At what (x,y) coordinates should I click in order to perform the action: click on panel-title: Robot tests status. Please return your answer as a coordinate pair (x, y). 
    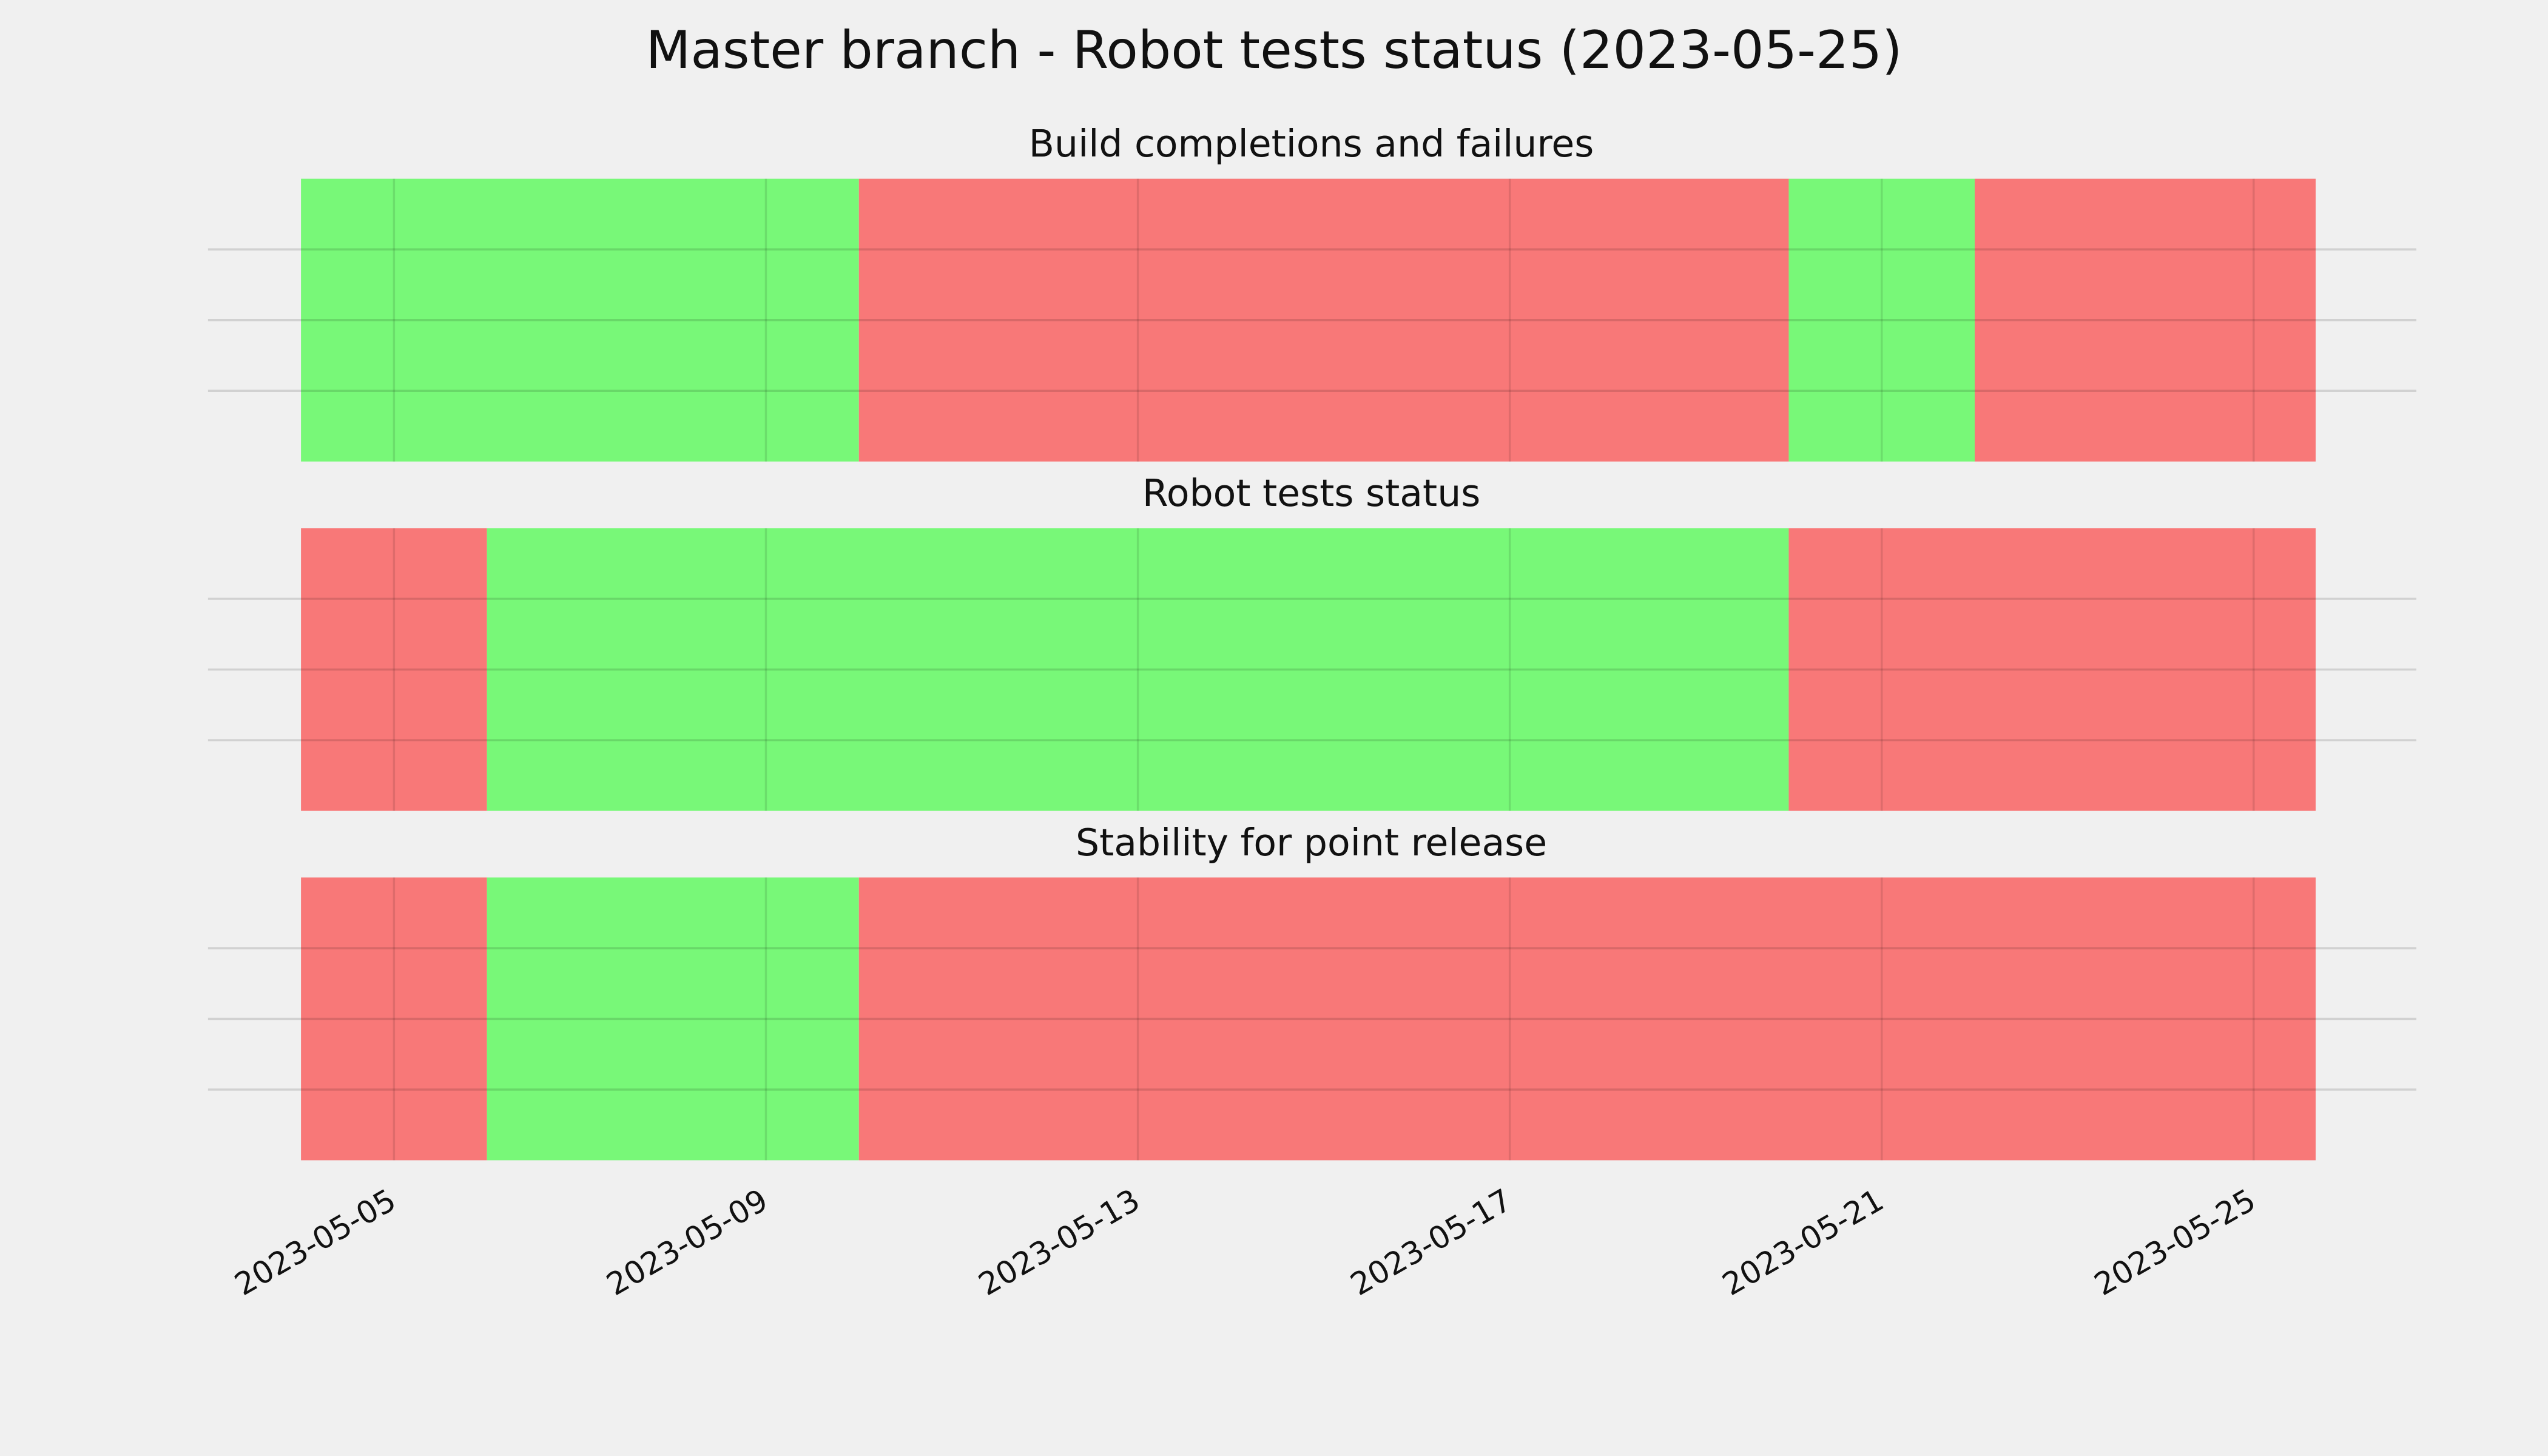
    Looking at the image, I should click on (1311, 493).